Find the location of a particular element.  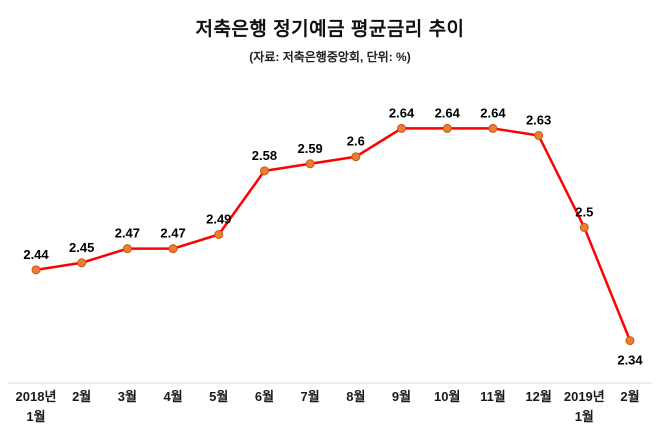

data-point-label: 2.58 is located at coordinates (264, 155).